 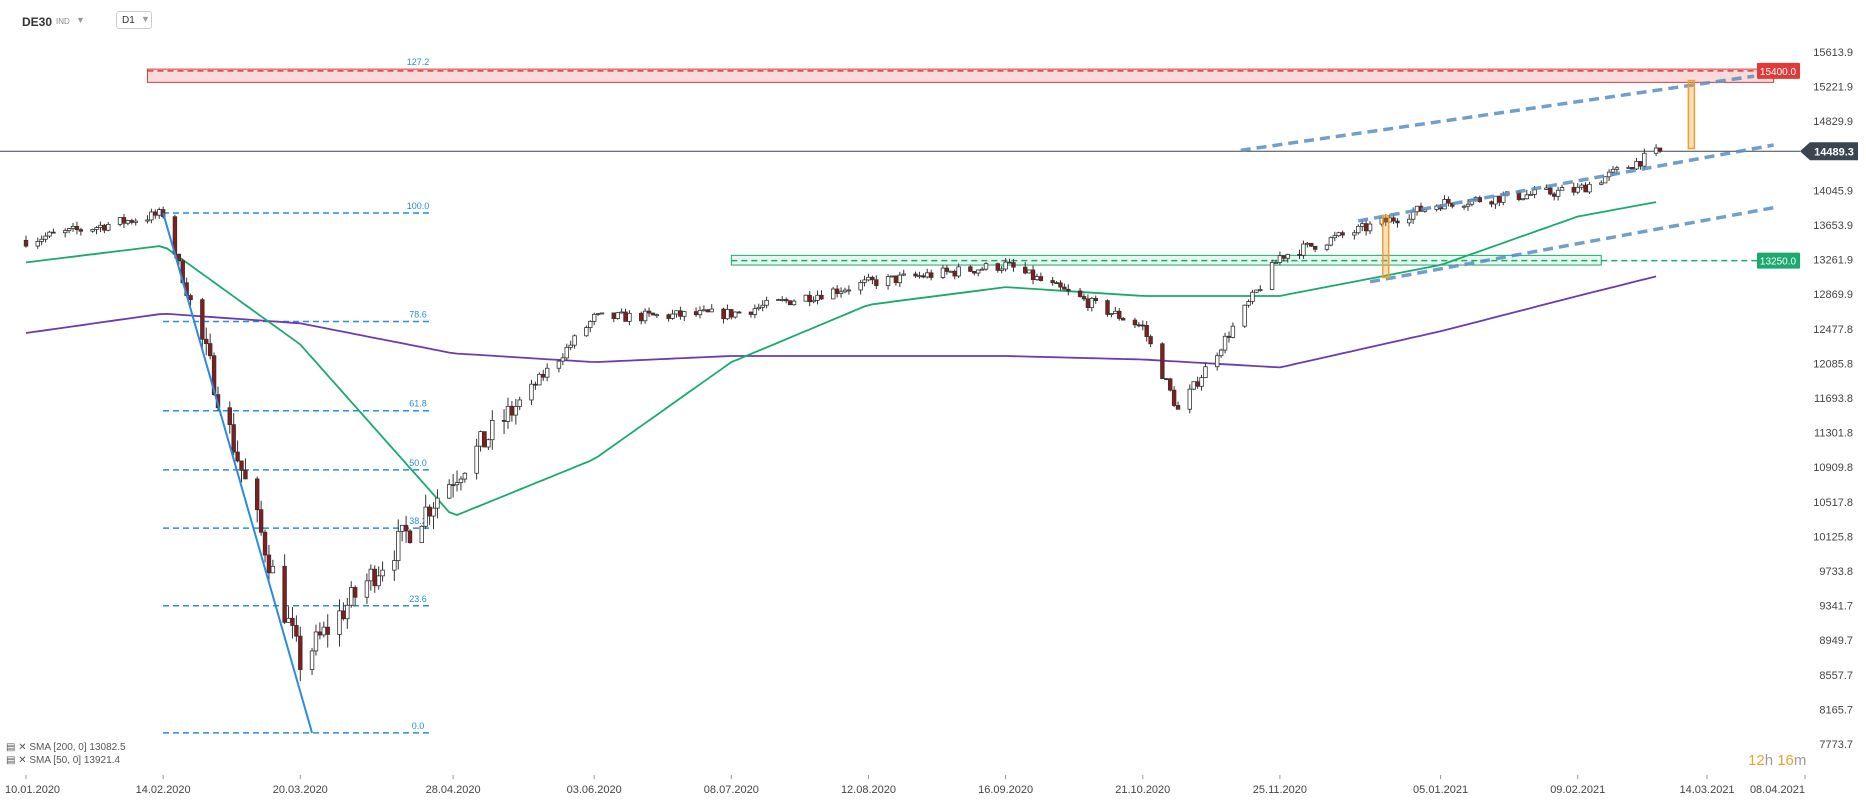 I want to click on y-tick-label: 7773.7, so click(x=1836, y=745).